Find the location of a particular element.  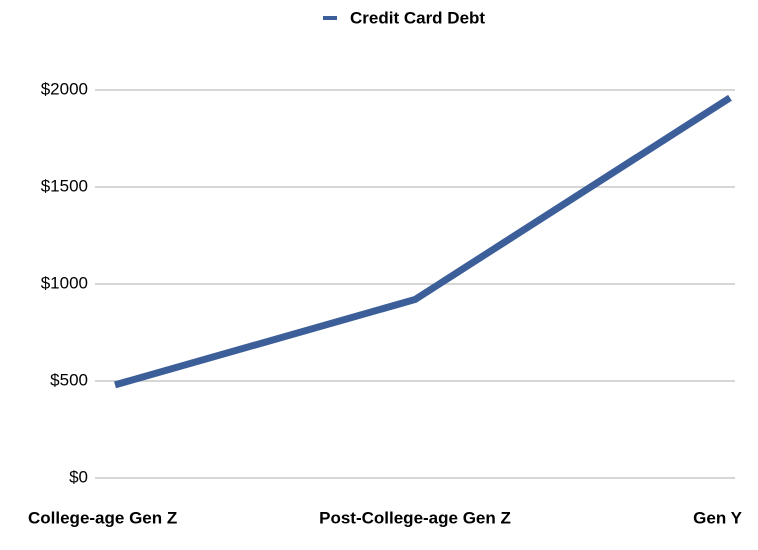

y-tick-label: $1500 is located at coordinates (64, 185).